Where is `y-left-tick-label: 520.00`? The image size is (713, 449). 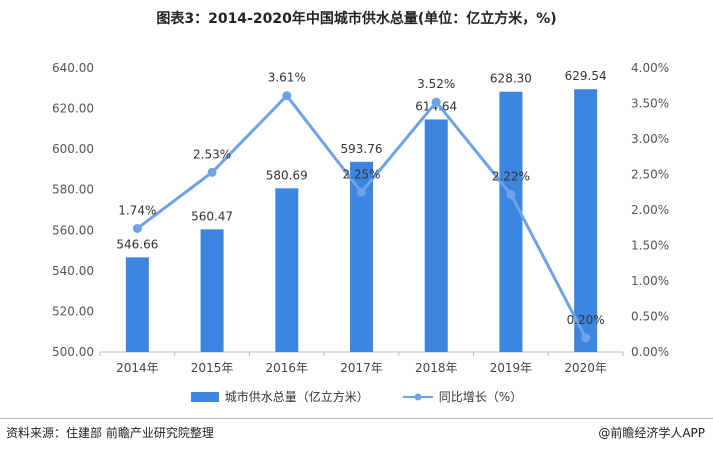
y-left-tick-label: 520.00 is located at coordinates (73, 311).